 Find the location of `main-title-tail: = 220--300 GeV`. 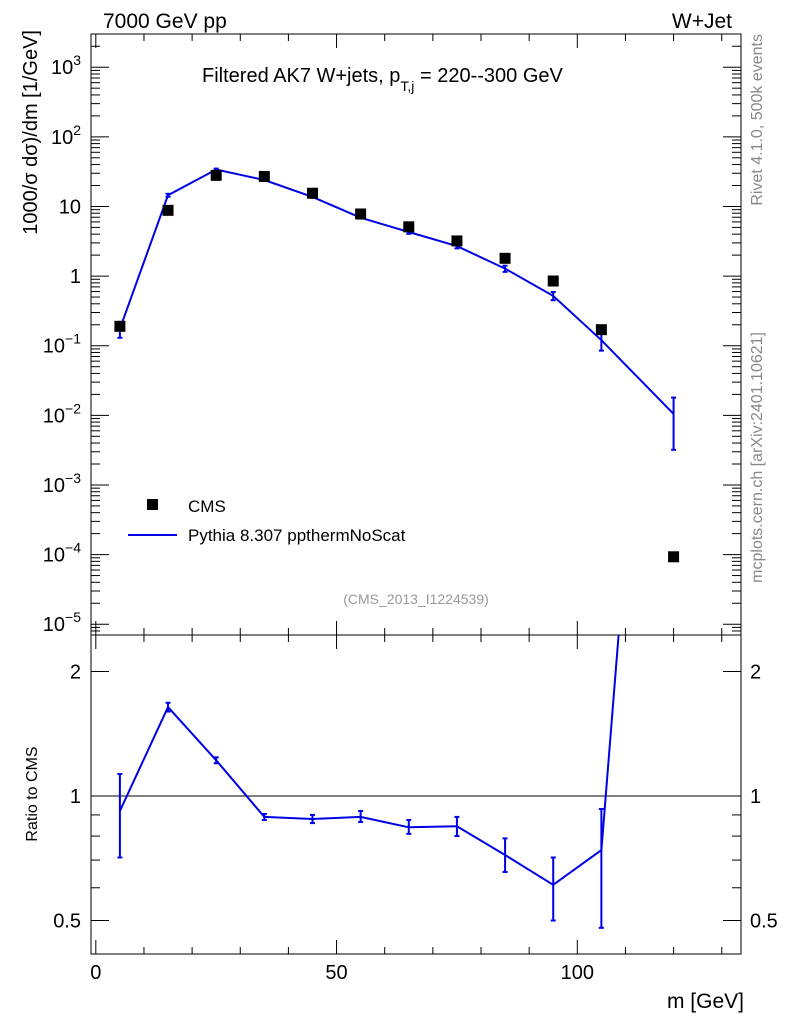

main-title-tail: = 220--300 GeV is located at coordinates (488, 76).